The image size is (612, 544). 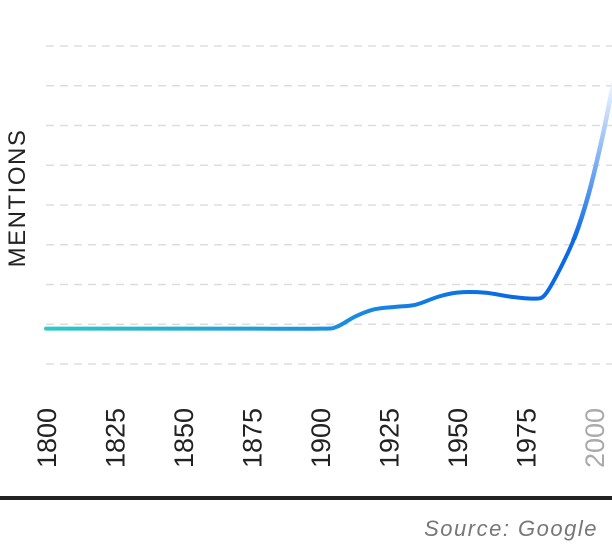 What do you see at coordinates (17, 198) in the screenshot?
I see `y-axis-label: MENTIONS` at bounding box center [17, 198].